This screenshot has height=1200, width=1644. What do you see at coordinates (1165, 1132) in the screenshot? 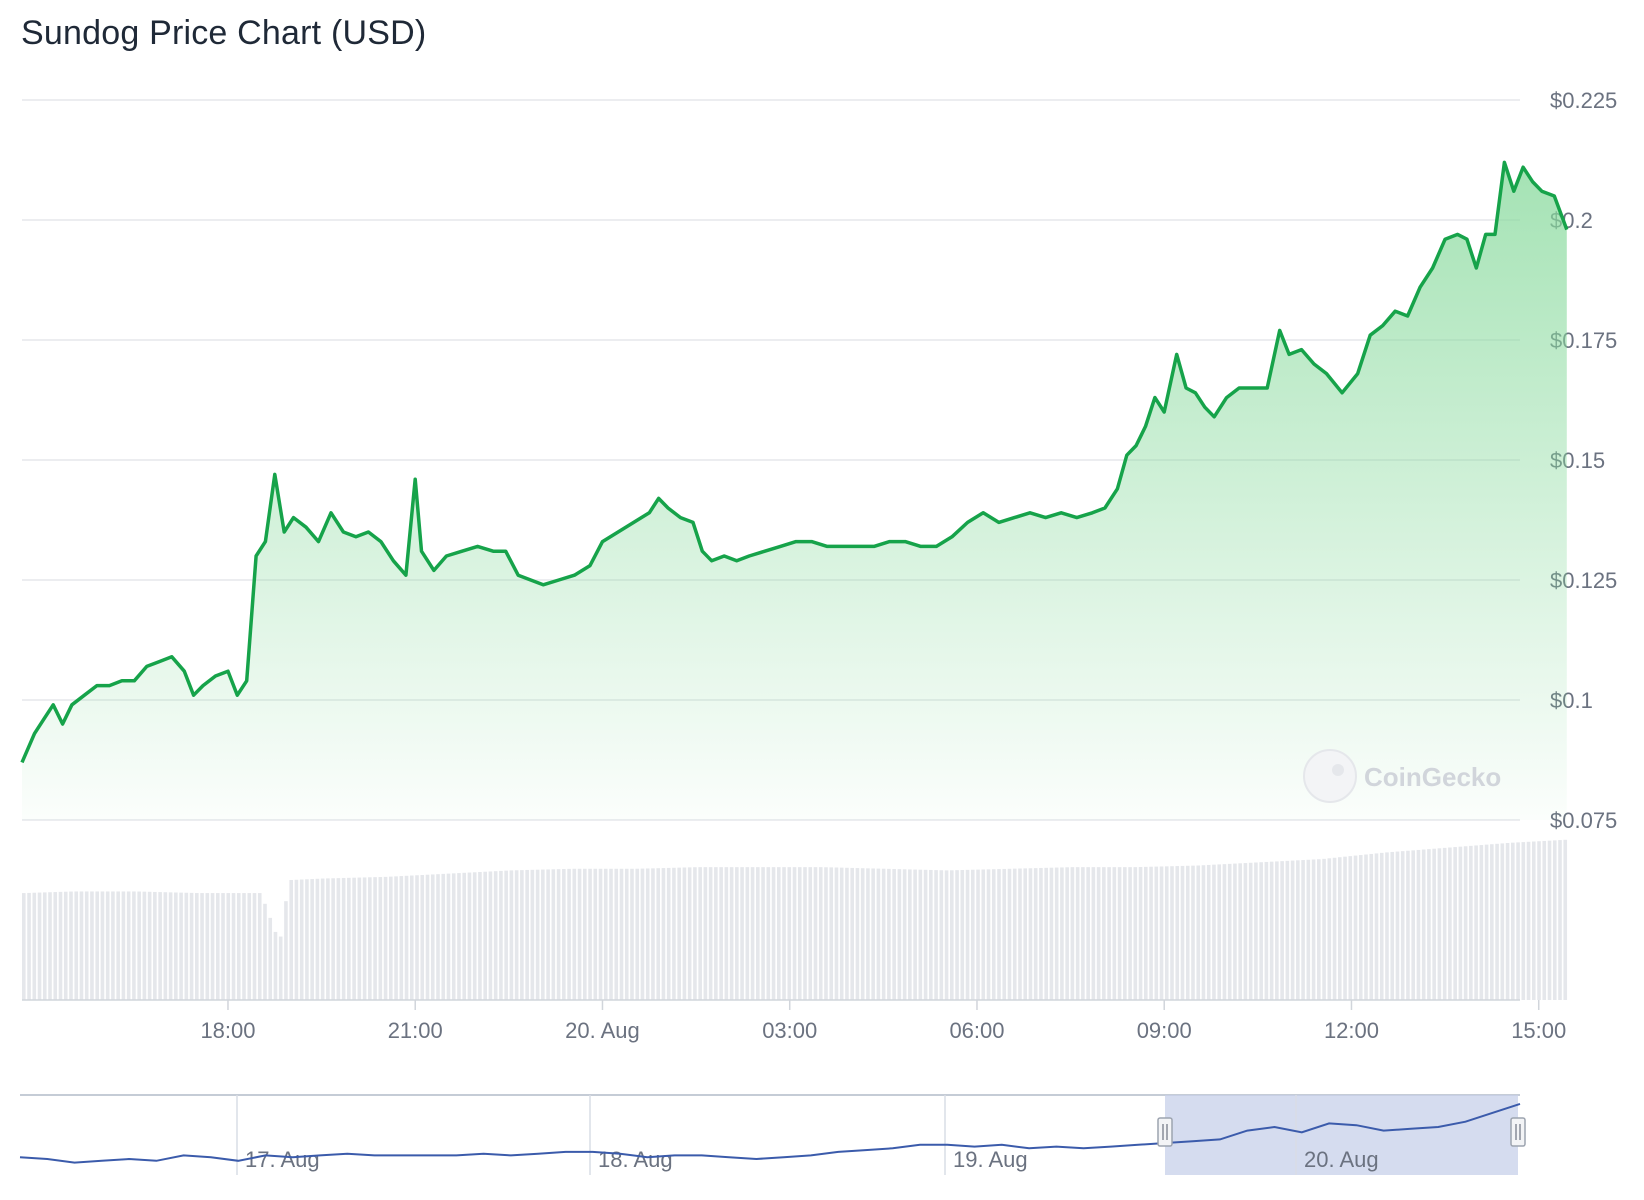
I see `navigator-left-handle` at bounding box center [1165, 1132].